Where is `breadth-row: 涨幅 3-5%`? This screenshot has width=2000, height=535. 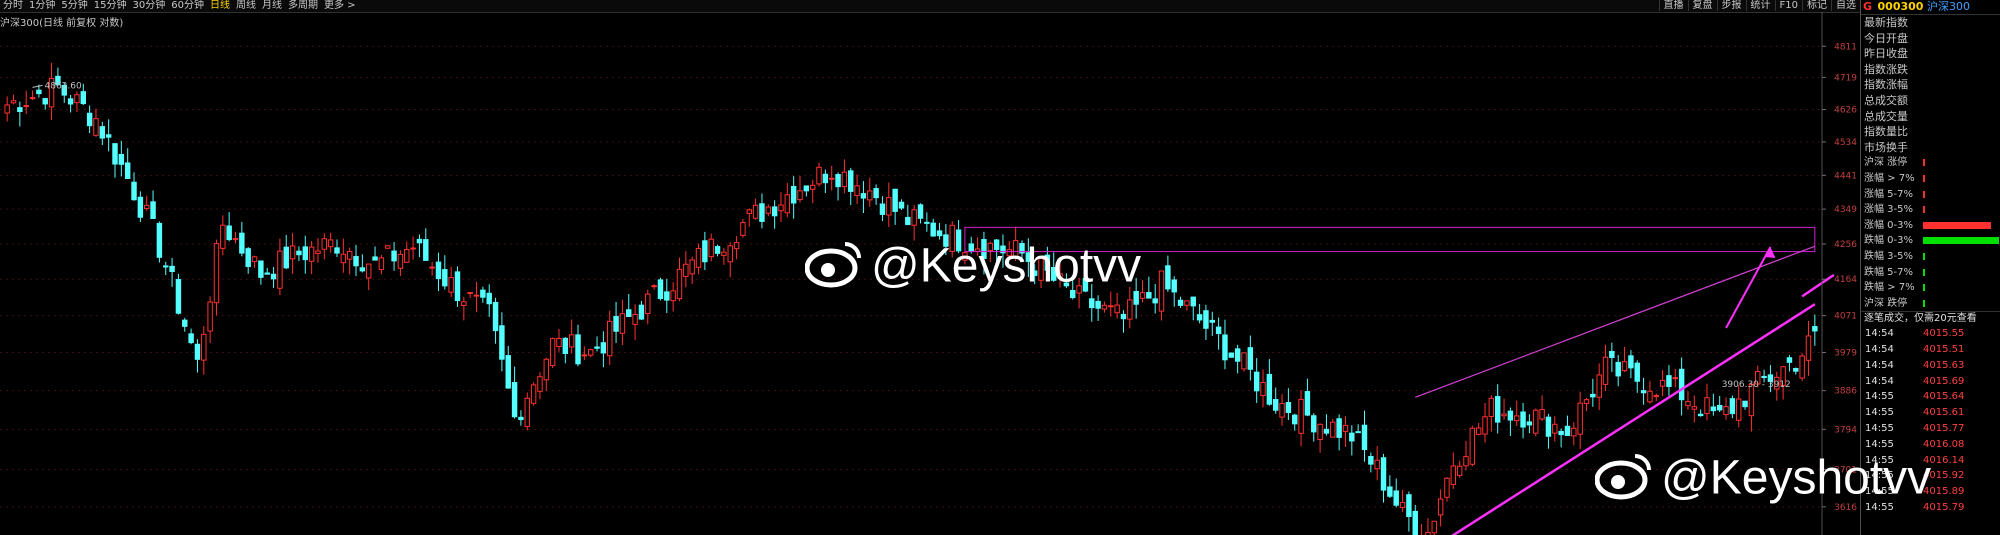 breadth-row: 涨幅 3-5% is located at coordinates (1930, 210).